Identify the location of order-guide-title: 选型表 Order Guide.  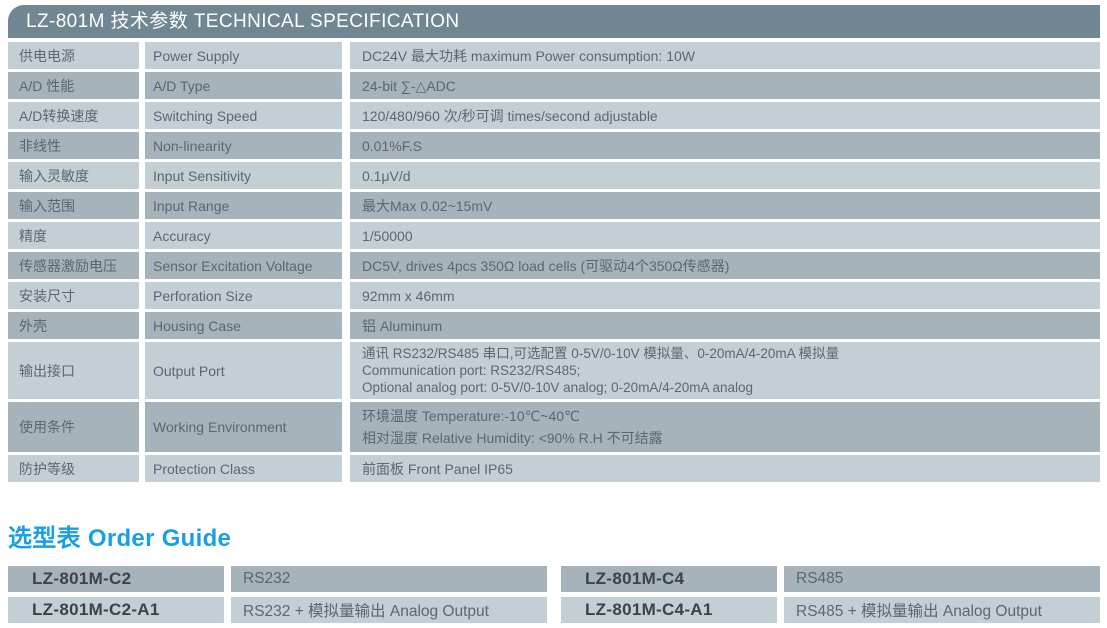
(120, 538).